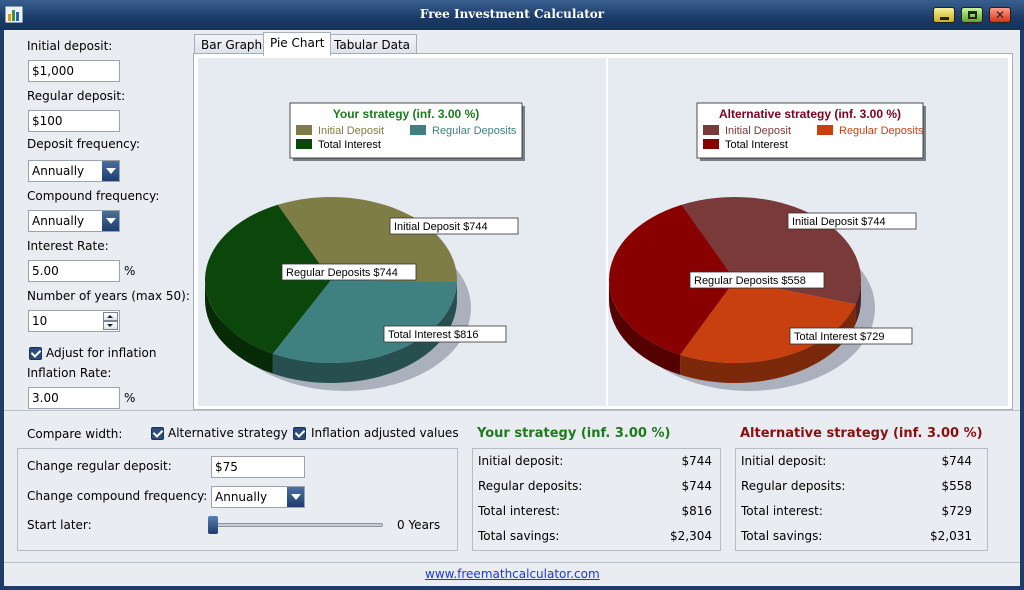 The height and width of the screenshot is (590, 1024). What do you see at coordinates (784, 461) in the screenshot?
I see `alt-row-label: Initial deposit:` at bounding box center [784, 461].